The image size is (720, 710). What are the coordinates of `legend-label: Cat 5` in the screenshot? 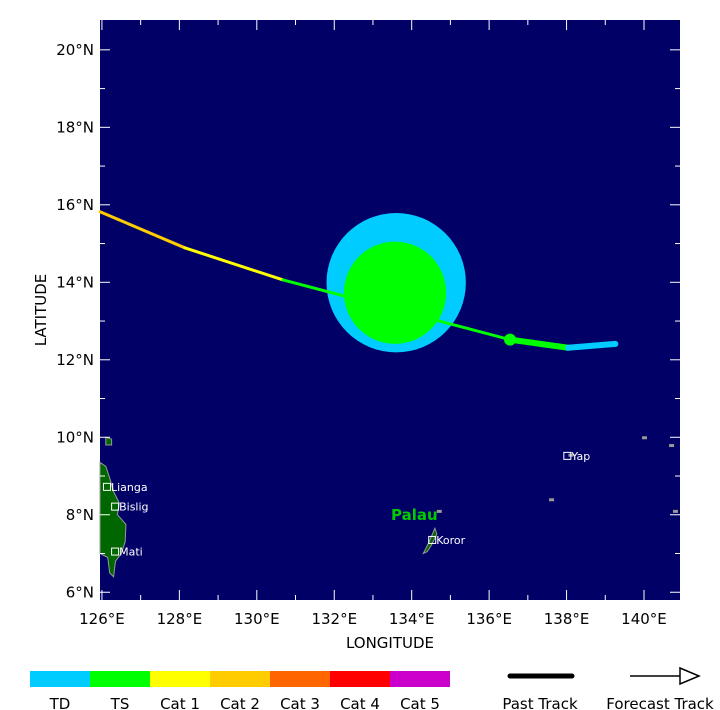 It's located at (420, 702).